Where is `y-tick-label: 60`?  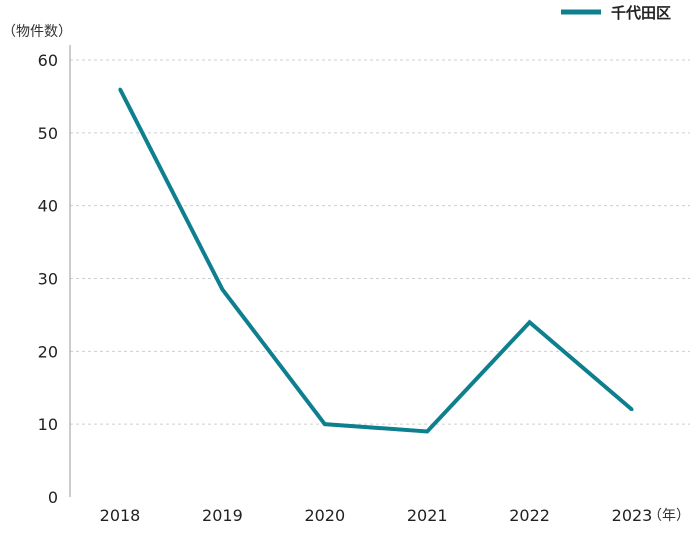
y-tick-label: 60 is located at coordinates (48, 60).